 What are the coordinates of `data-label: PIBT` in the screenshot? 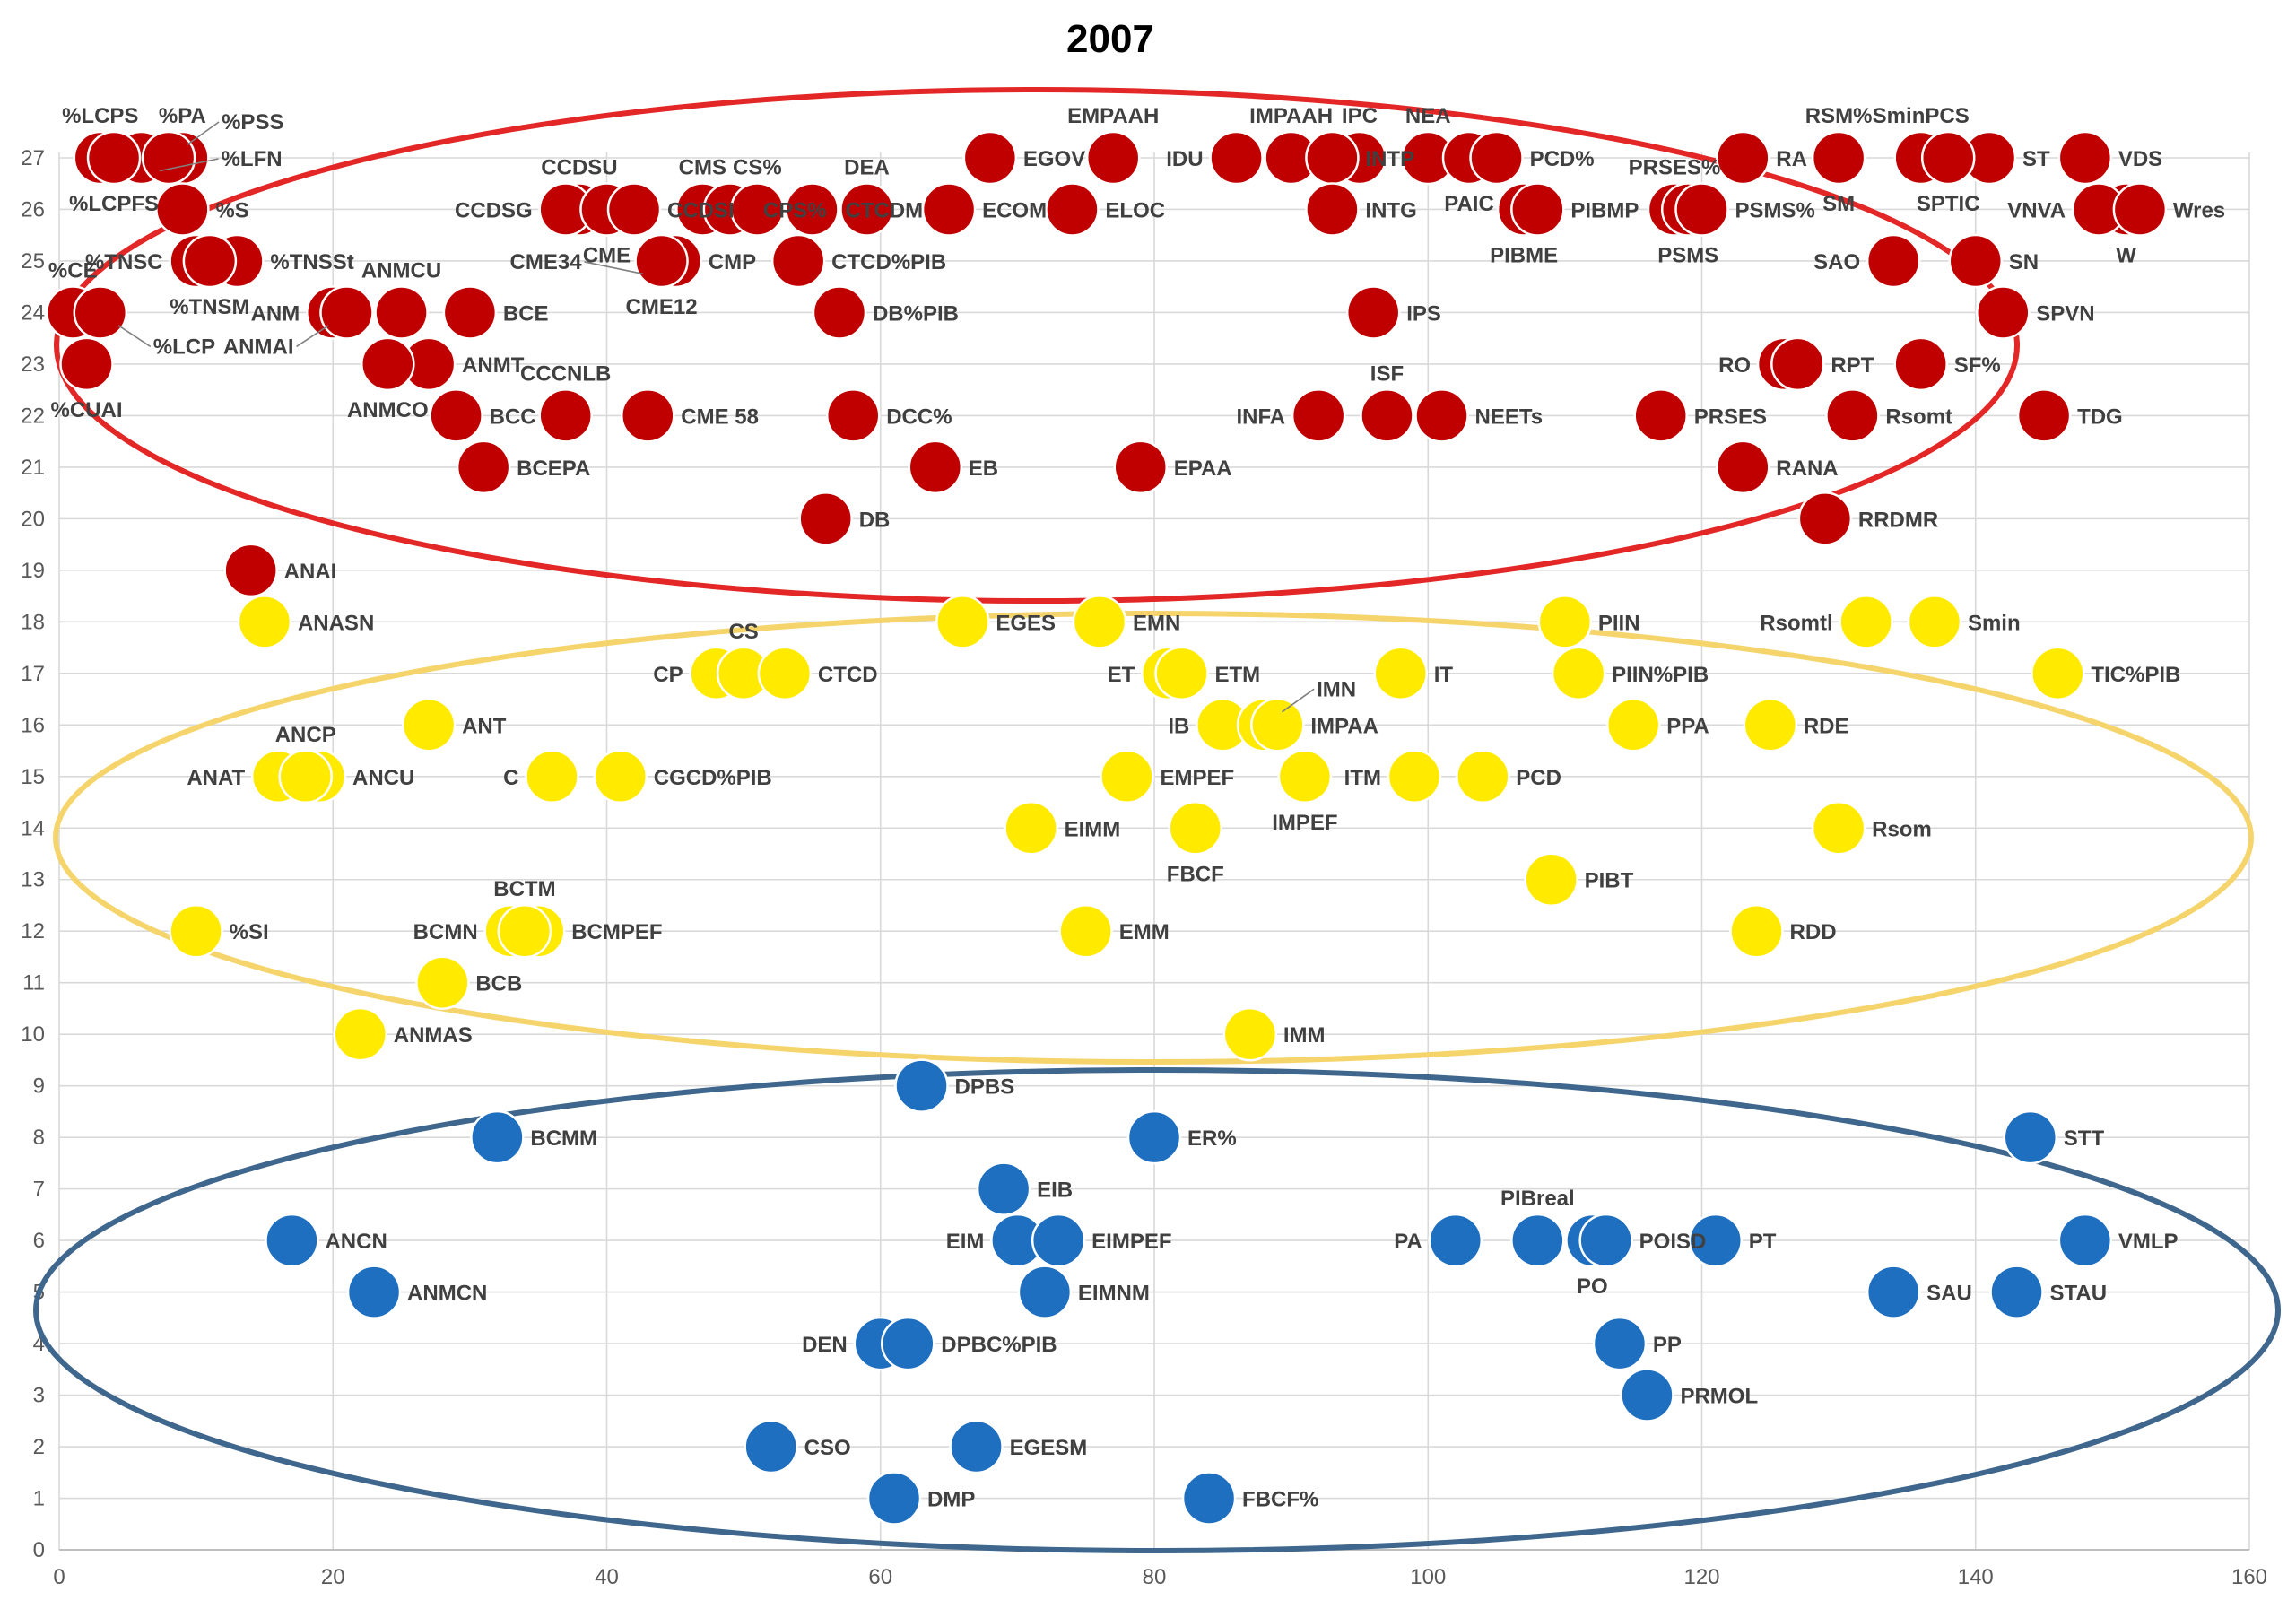 It's located at (1609, 881).